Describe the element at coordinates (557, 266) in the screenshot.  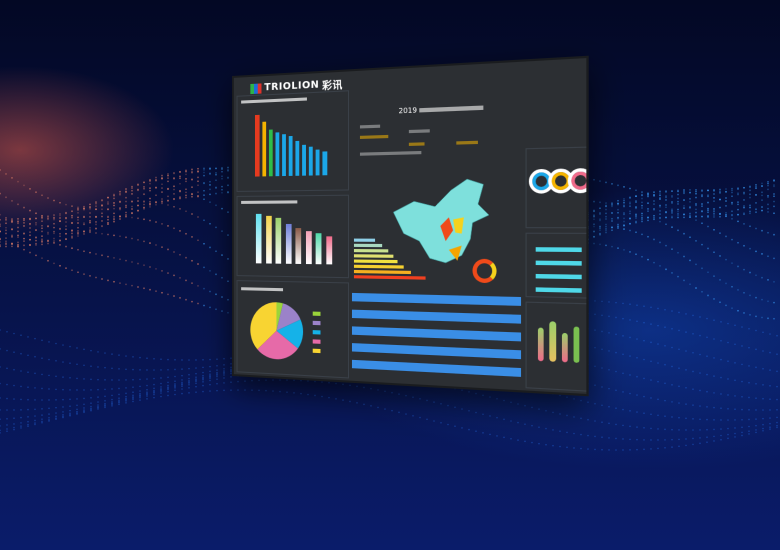
I see `panel-progress-bars` at that location.